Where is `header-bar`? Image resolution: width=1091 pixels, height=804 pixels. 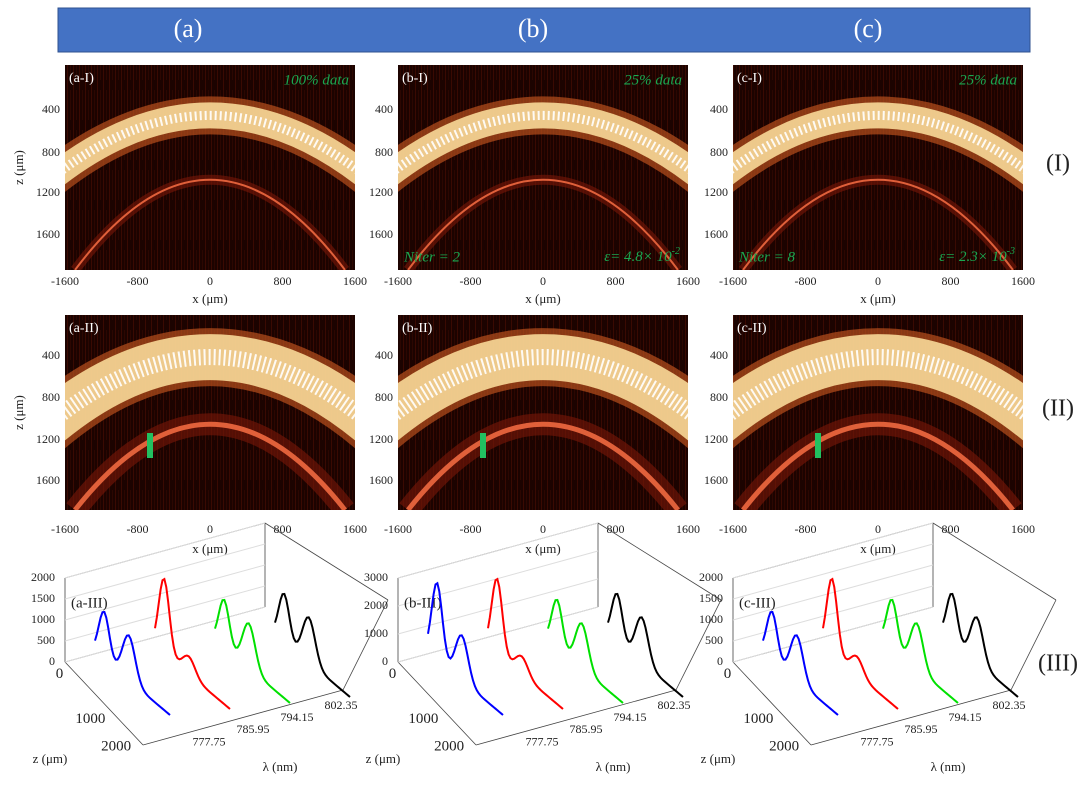 header-bar is located at coordinates (544, 30).